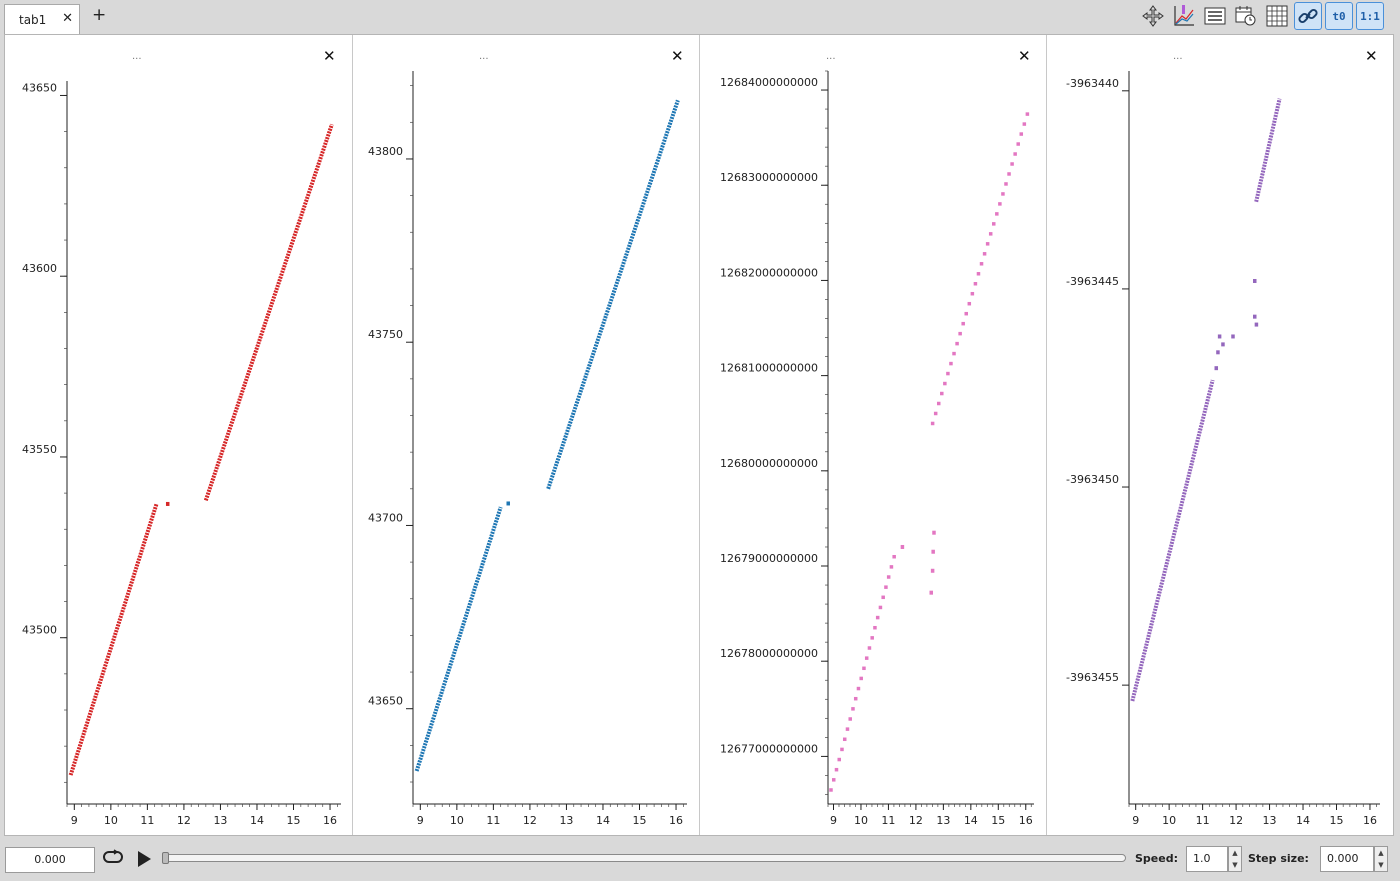 The height and width of the screenshot is (881, 1400). I want to click on y-tick-label: 12677000000000, so click(769, 748).